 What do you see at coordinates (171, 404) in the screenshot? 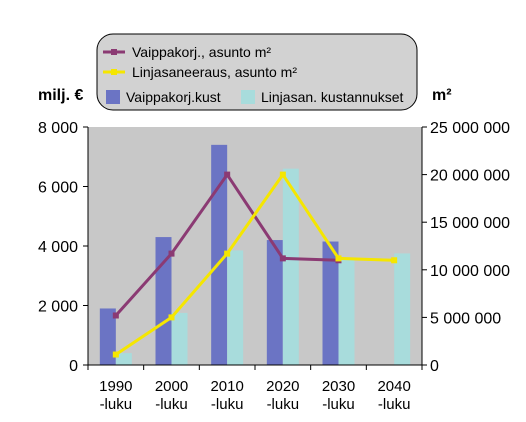
I see `x-tick-sublabel-1: -luku` at bounding box center [171, 404].